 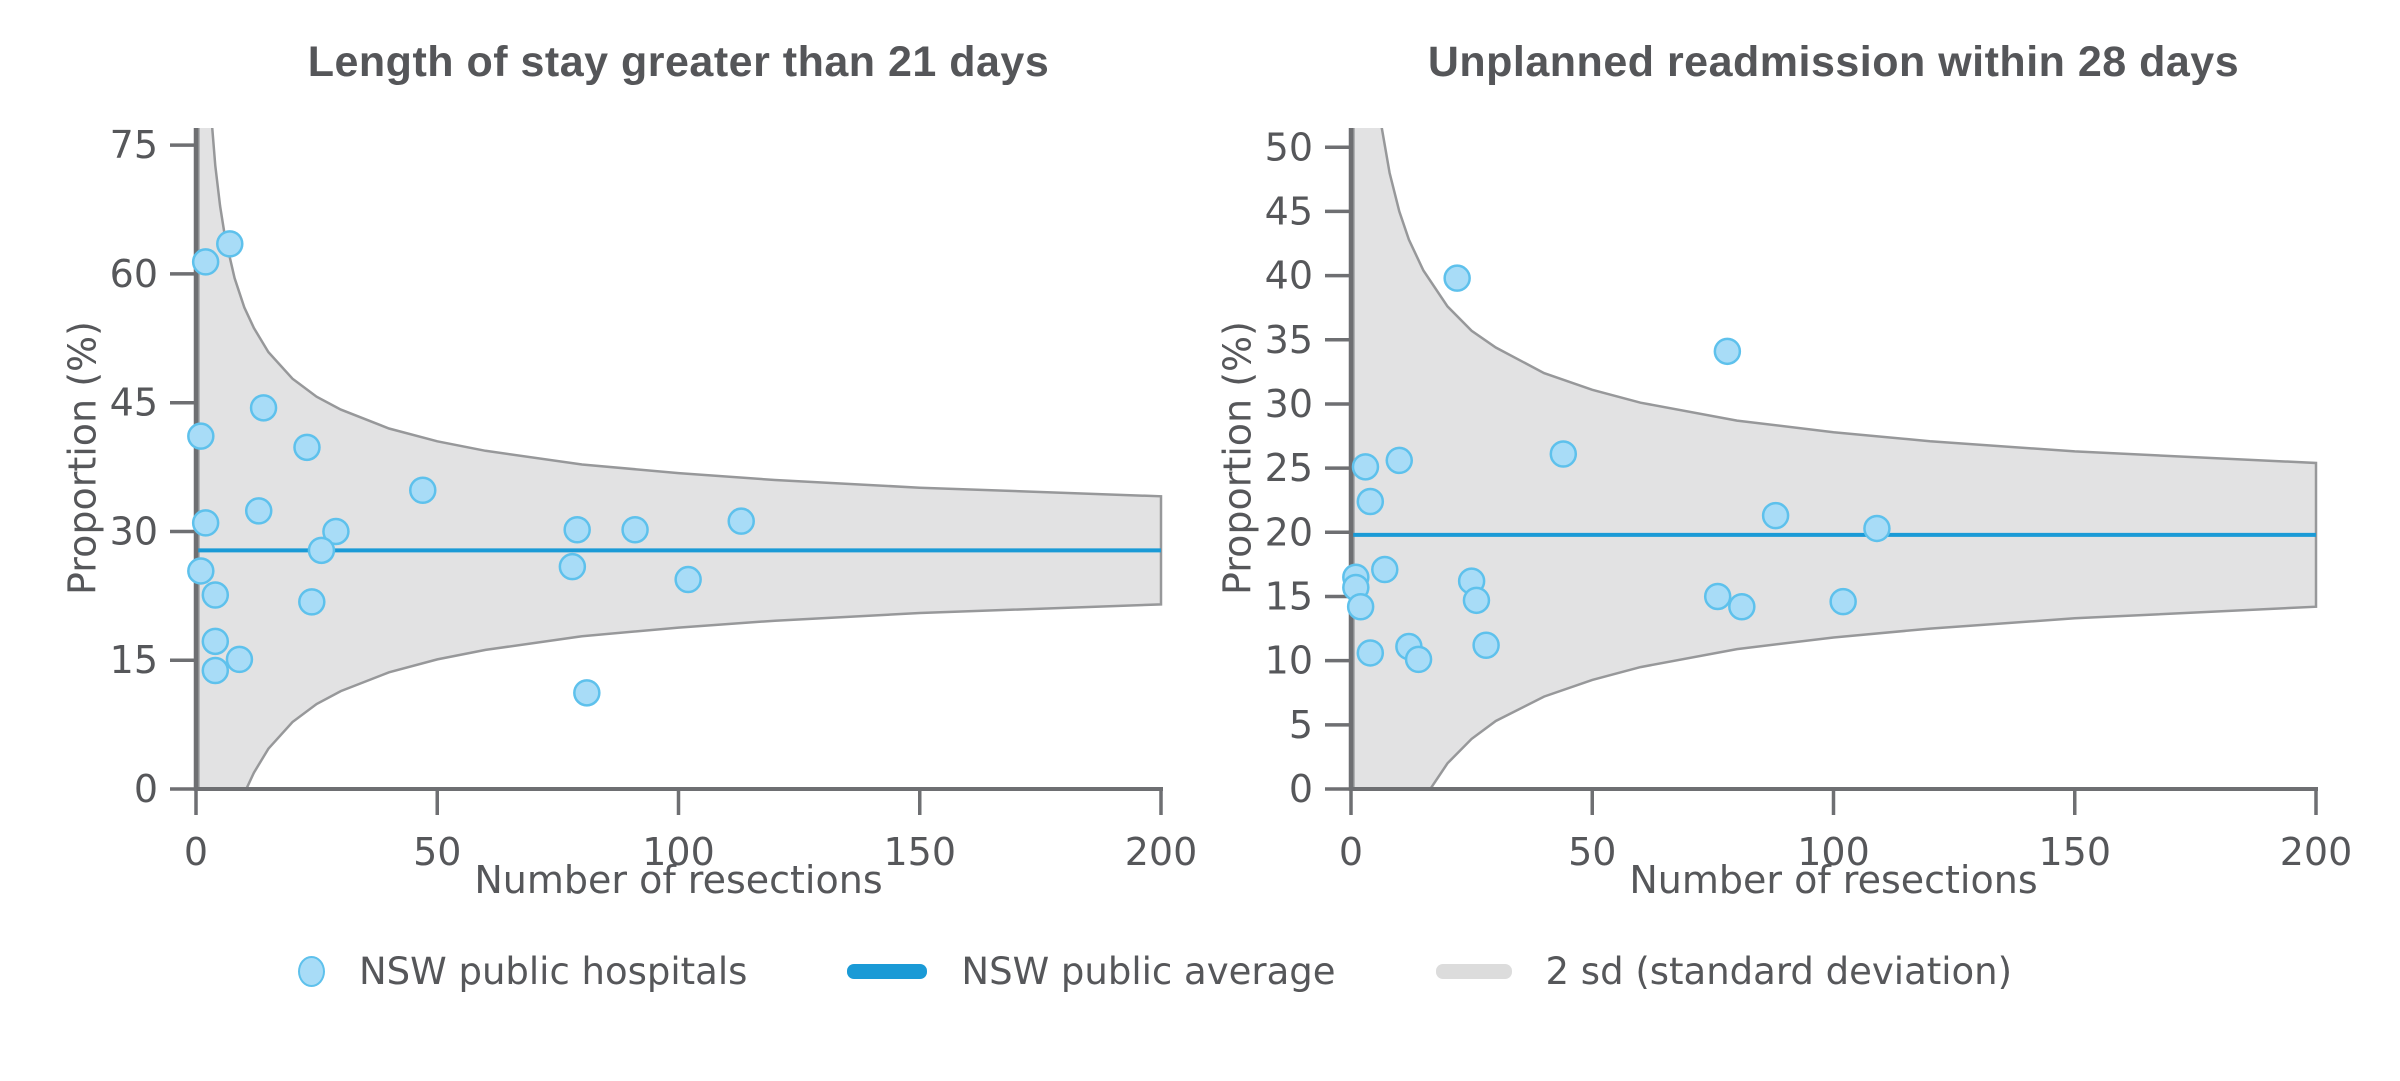 I want to click on legend-item-average: NSW public average, so click(x=1091, y=971).